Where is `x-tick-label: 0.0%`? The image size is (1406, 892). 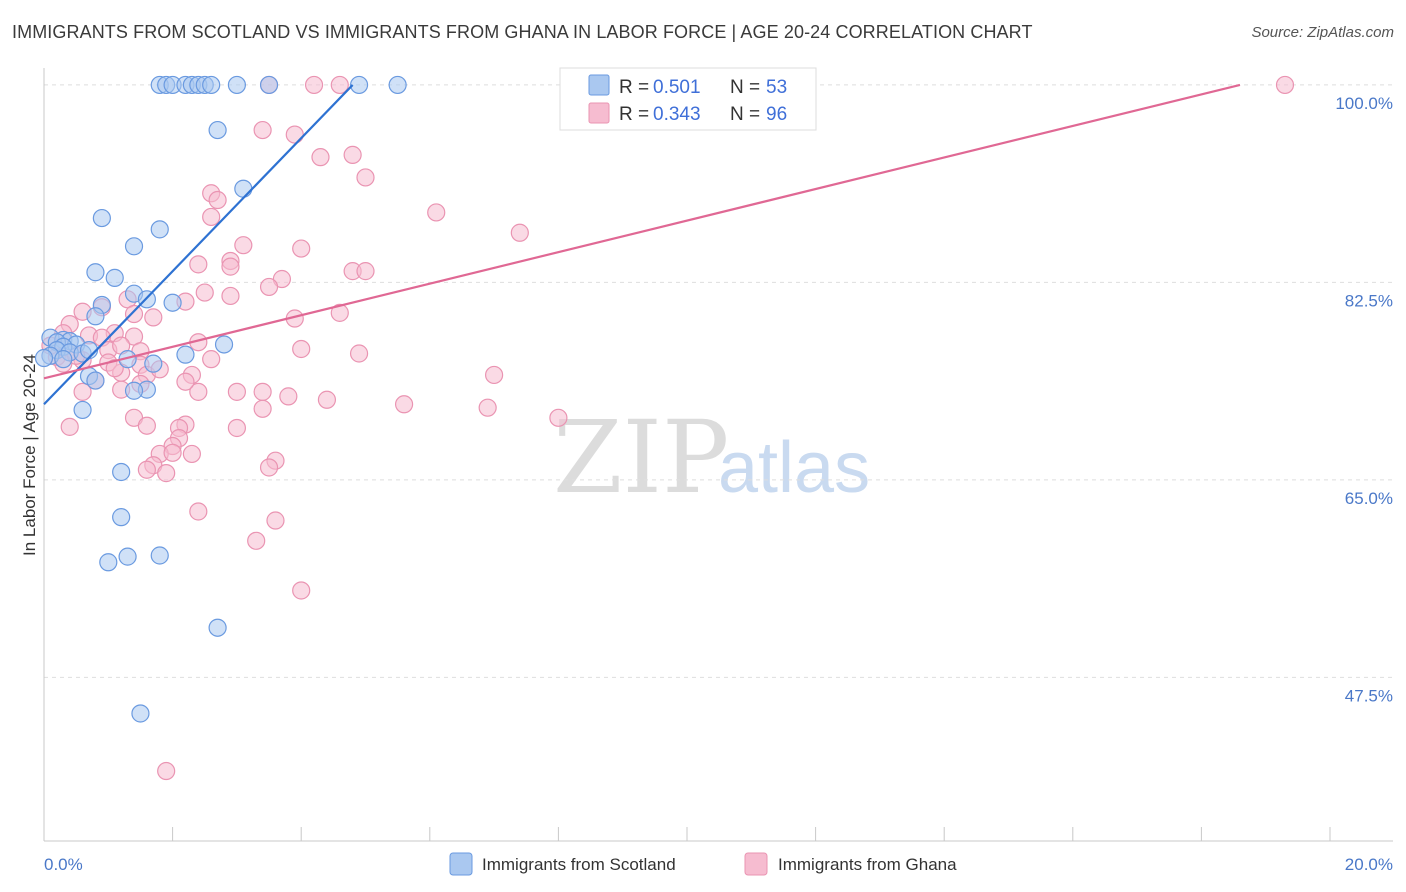 x-tick-label: 0.0% is located at coordinates (63, 864).